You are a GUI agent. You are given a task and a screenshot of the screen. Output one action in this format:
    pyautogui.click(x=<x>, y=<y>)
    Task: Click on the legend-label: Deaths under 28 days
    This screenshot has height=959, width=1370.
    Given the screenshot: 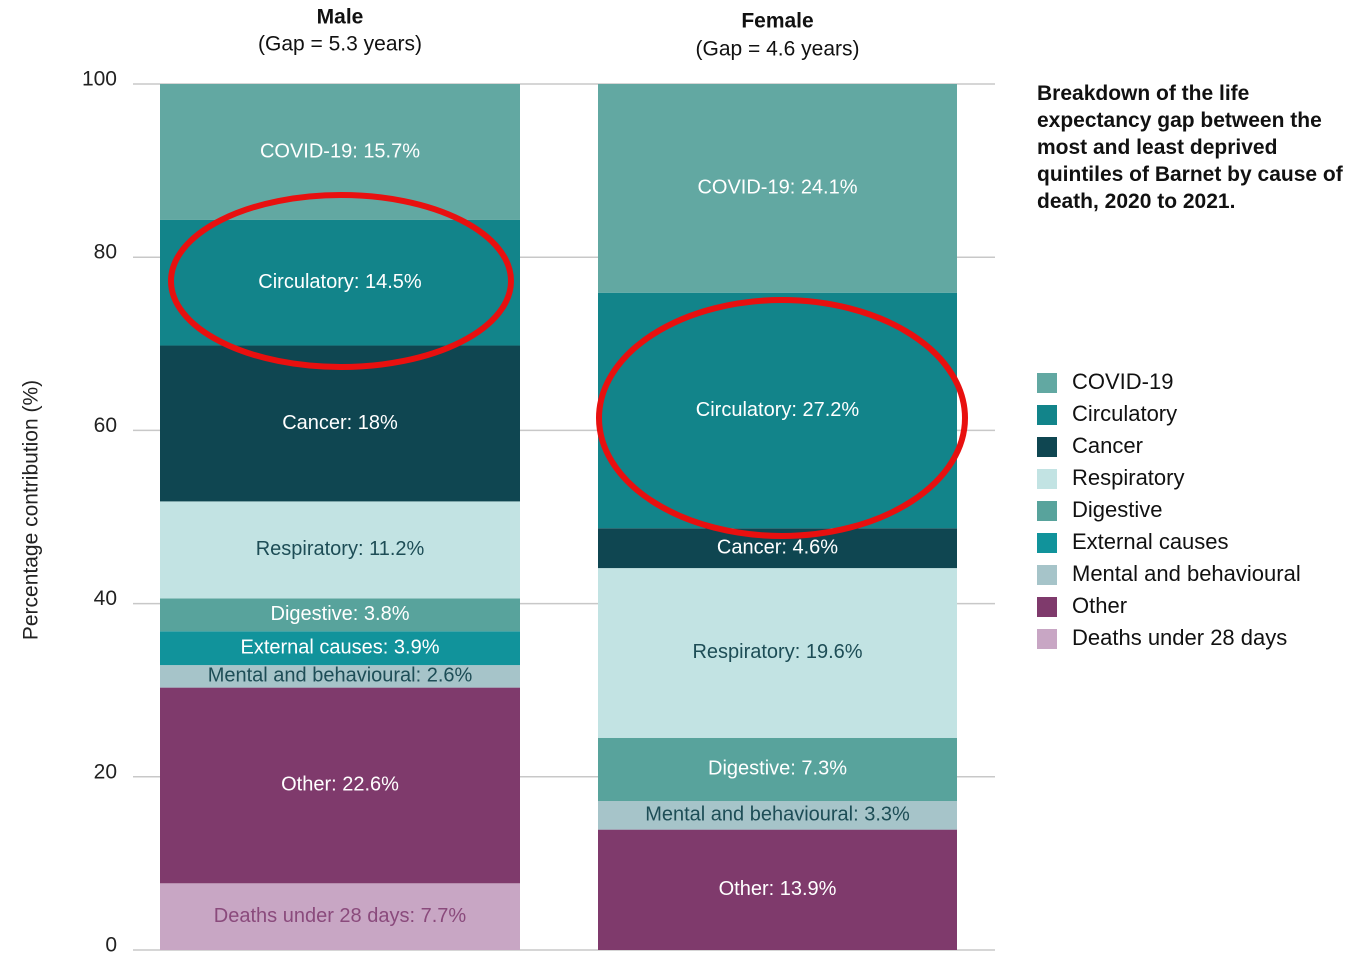 What is the action you would take?
    pyautogui.click(x=1179, y=637)
    